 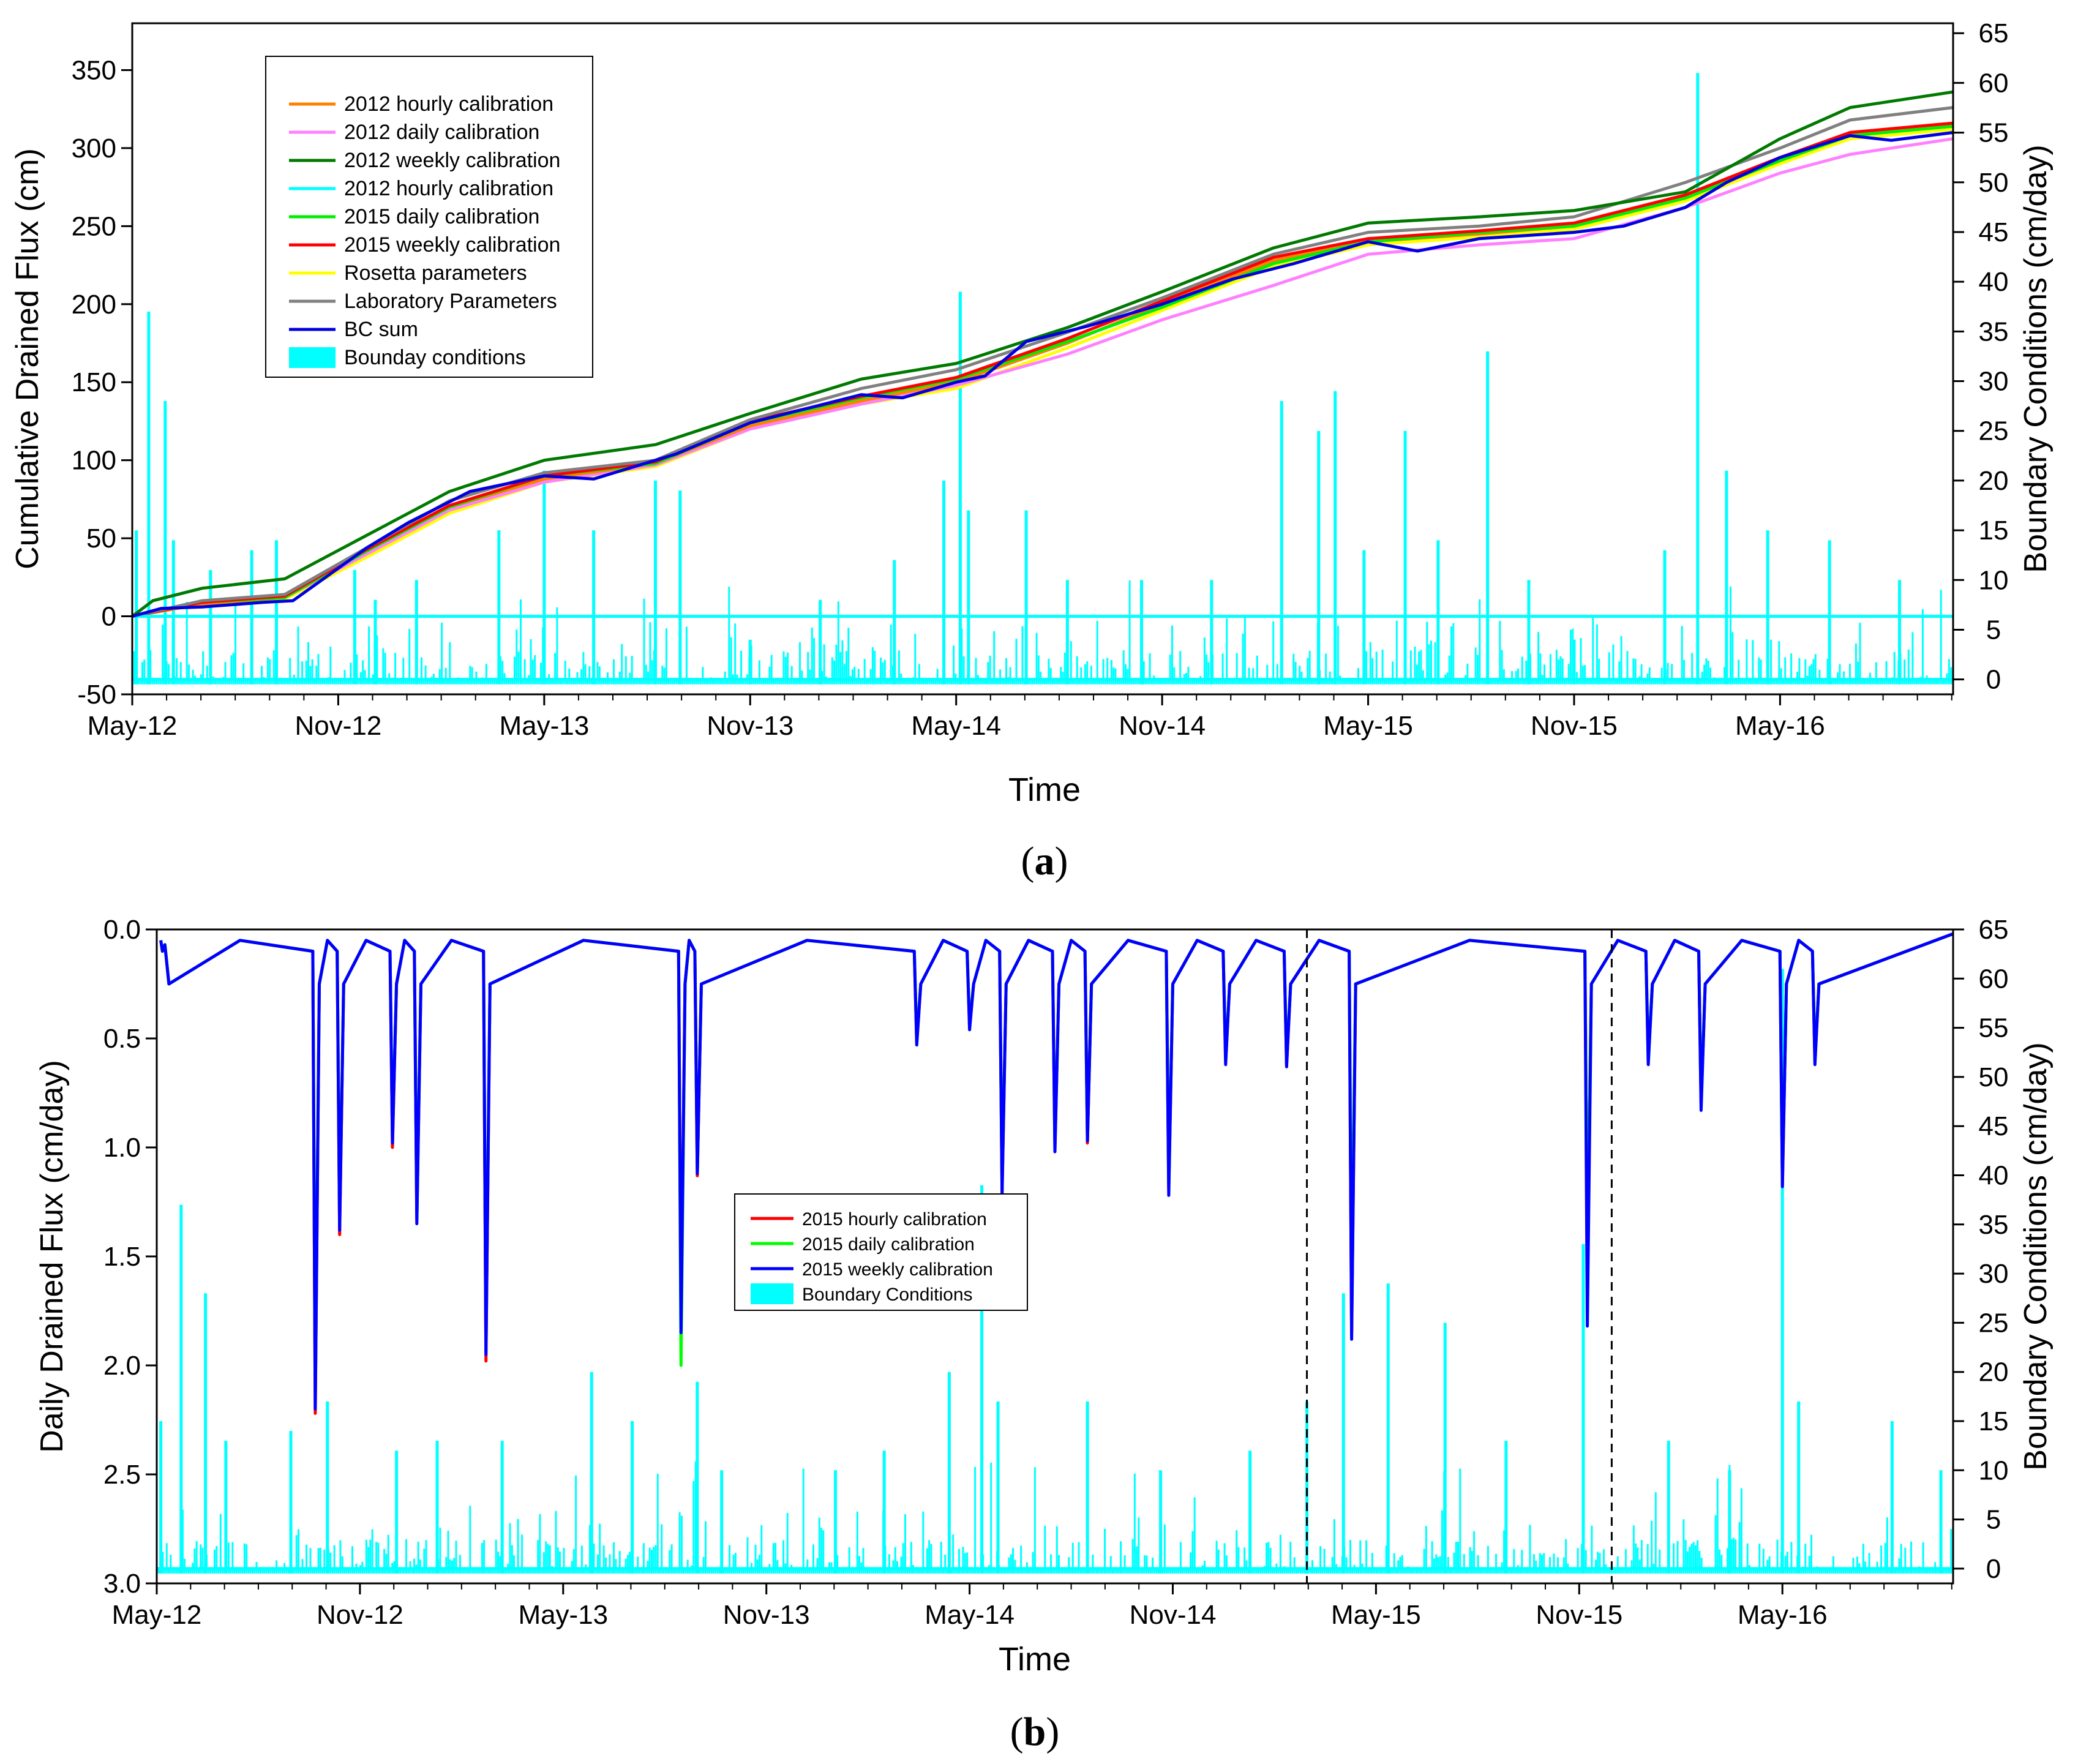 I want to click on a-y-tick-label-right: 60, so click(x=1994, y=83).